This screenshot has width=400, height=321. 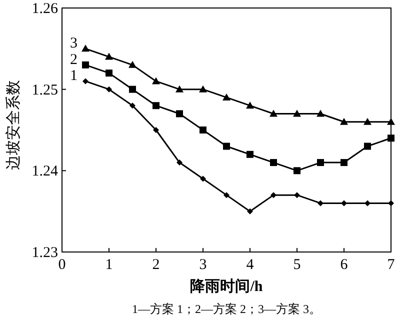 I want to click on x-tick-label: 2, so click(x=156, y=265).